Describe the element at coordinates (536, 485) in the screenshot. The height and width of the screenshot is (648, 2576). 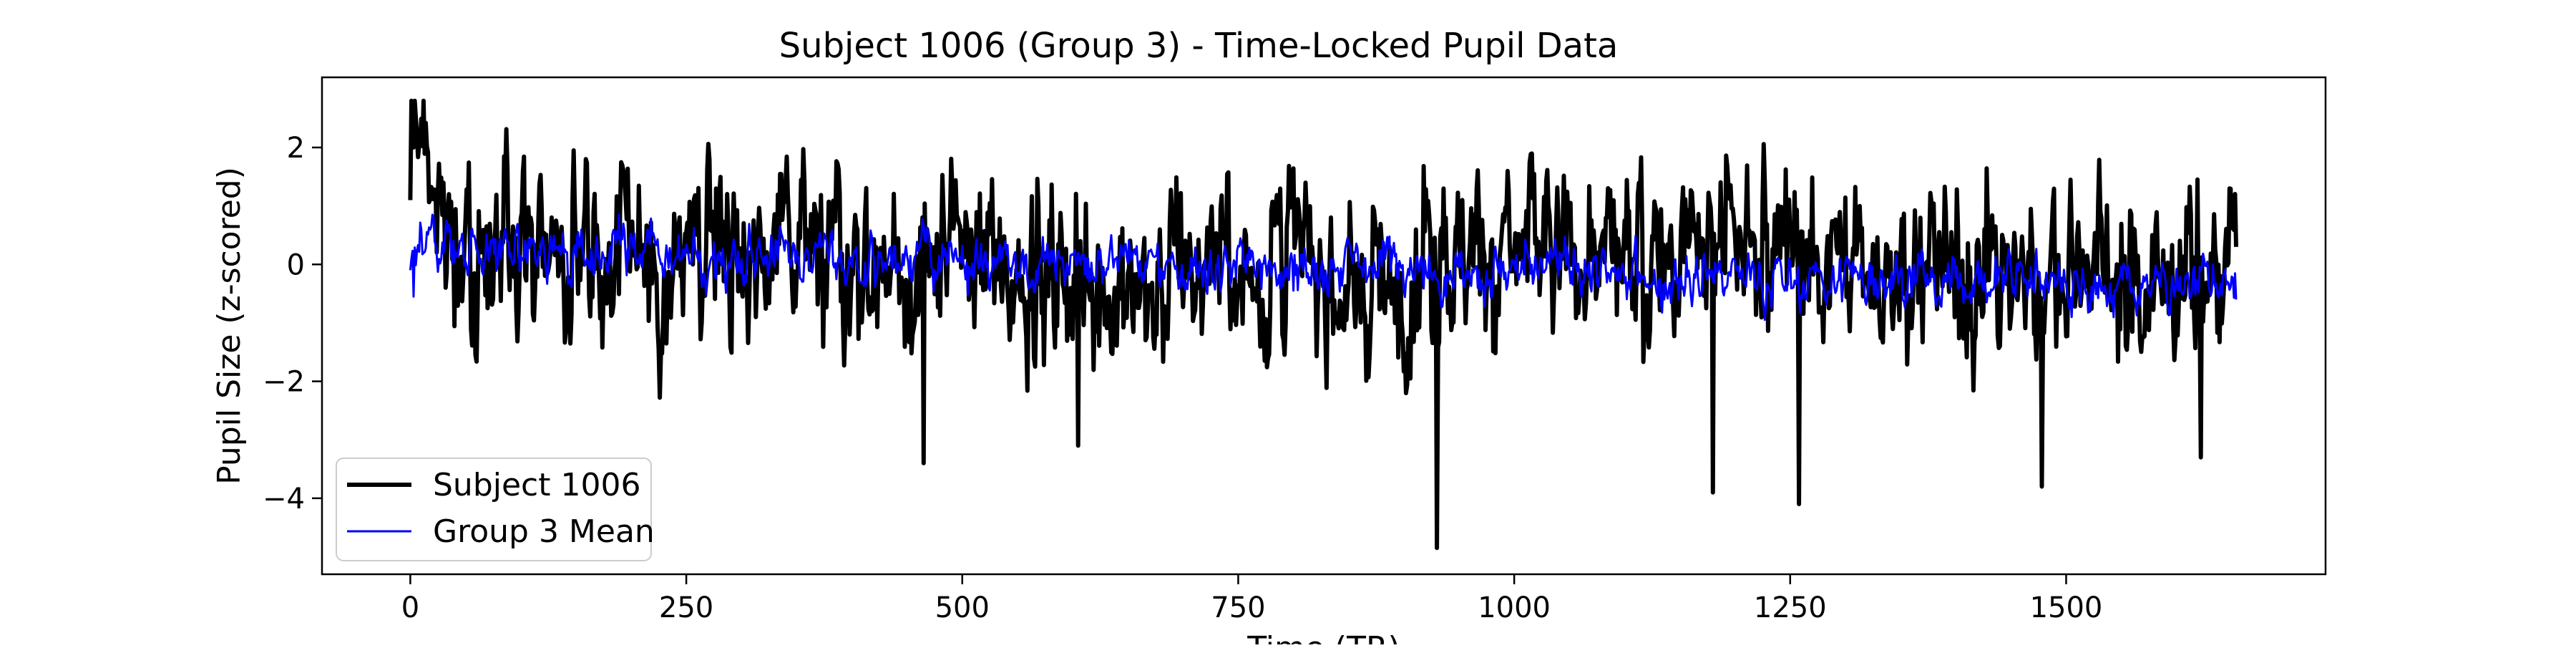
I see `legend-label-subject: Subject 1006` at that location.